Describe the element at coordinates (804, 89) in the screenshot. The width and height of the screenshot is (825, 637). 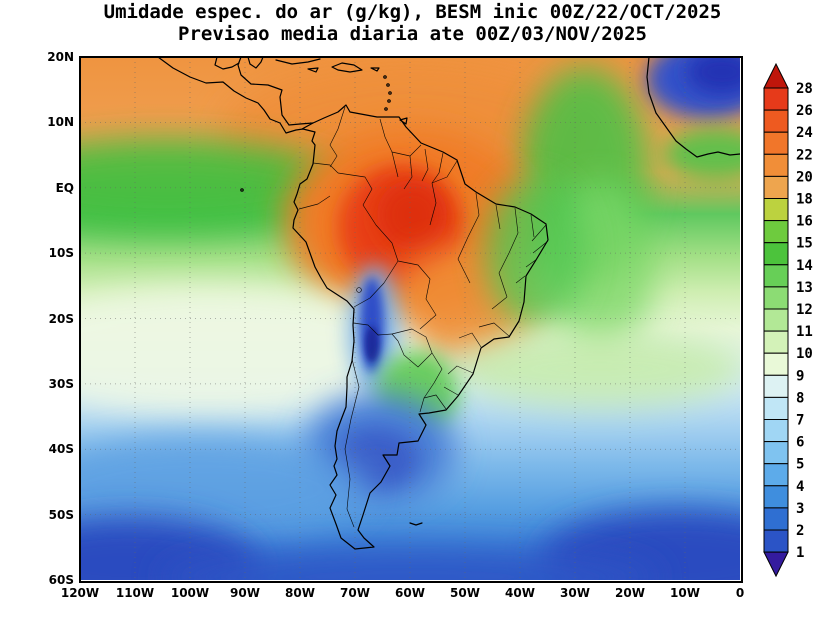
I see `colorbar-tick-label: 28` at that location.